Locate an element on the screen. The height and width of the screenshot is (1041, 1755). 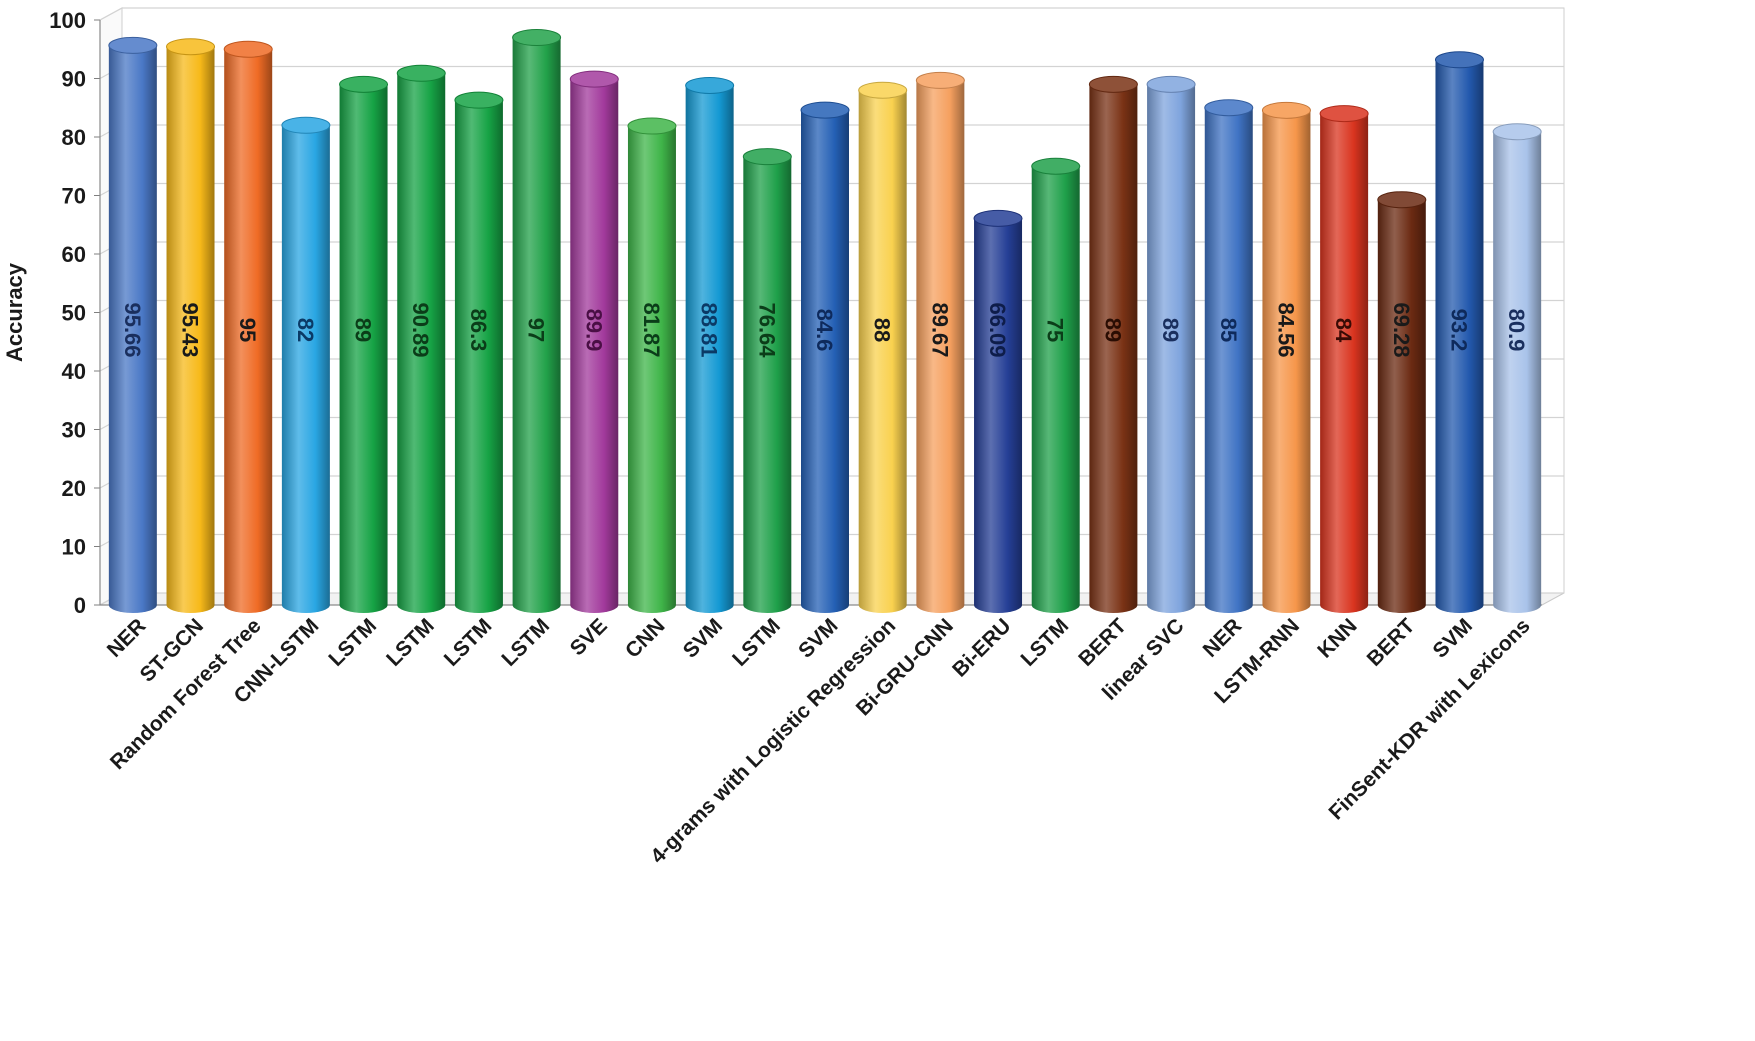
y-tick-label: 30 is located at coordinates (74, 430).